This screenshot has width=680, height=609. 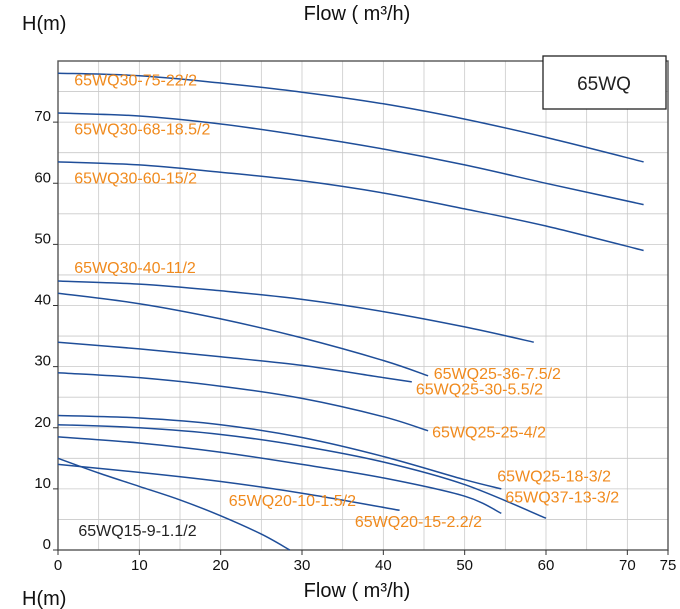 I want to click on top-y-axis-label: H(m), so click(x=44, y=24).